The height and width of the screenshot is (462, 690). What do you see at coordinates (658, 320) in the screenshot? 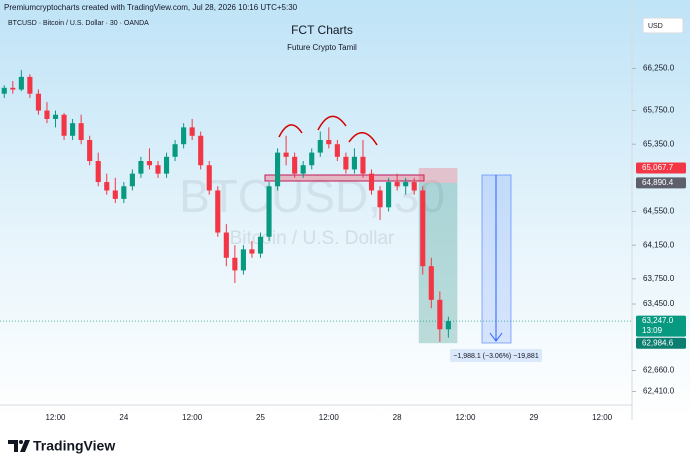
I see `price-label: 63,247.0` at bounding box center [658, 320].